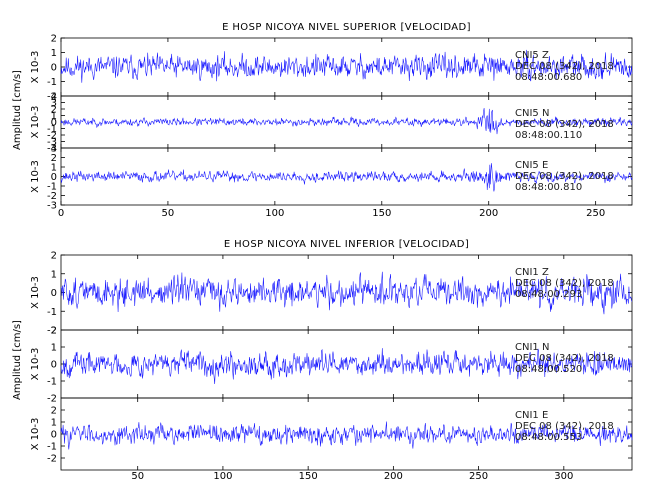 This screenshot has width=650, height=500. Describe the element at coordinates (548, 437) in the screenshot. I see `station-annotation: 08:48:00.553` at that location.